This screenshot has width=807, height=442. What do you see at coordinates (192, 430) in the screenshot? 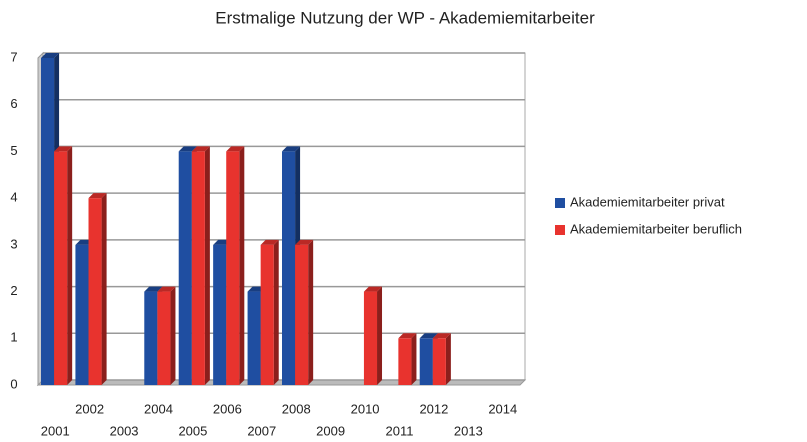
I see `x-tick-label: 2005` at bounding box center [192, 430].